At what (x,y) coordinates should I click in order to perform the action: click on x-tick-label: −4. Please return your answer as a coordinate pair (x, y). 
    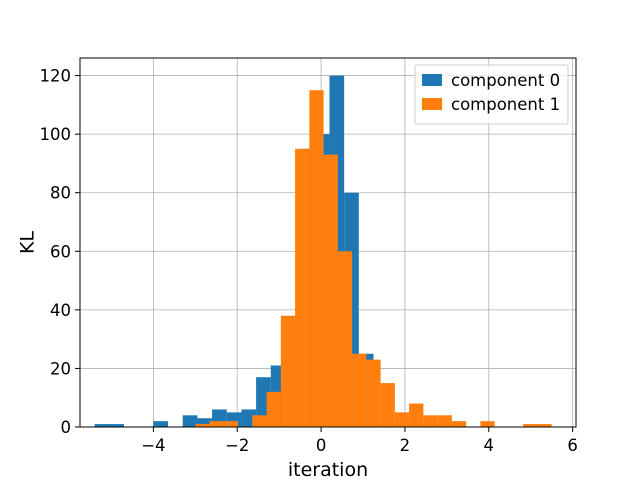
    Looking at the image, I should click on (153, 445).